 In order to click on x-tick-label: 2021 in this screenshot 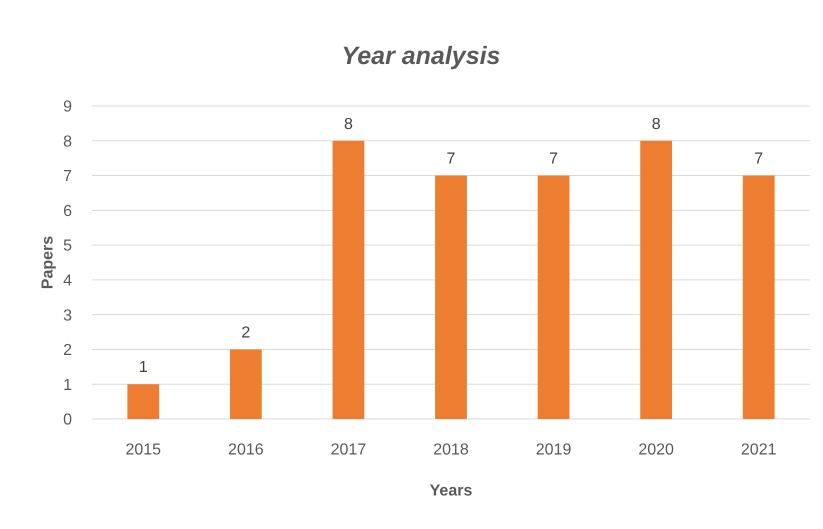, I will do `click(758, 450)`.